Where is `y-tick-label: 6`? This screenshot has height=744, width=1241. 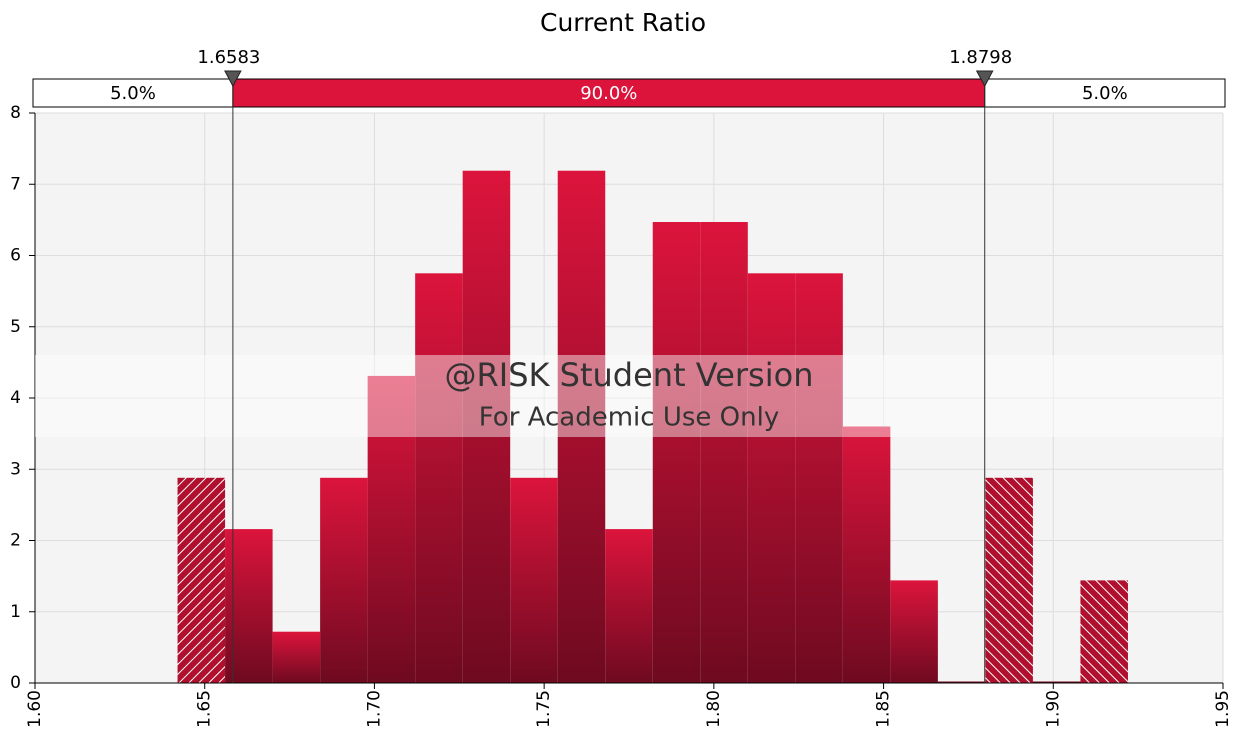
y-tick-label: 6 is located at coordinates (15, 256).